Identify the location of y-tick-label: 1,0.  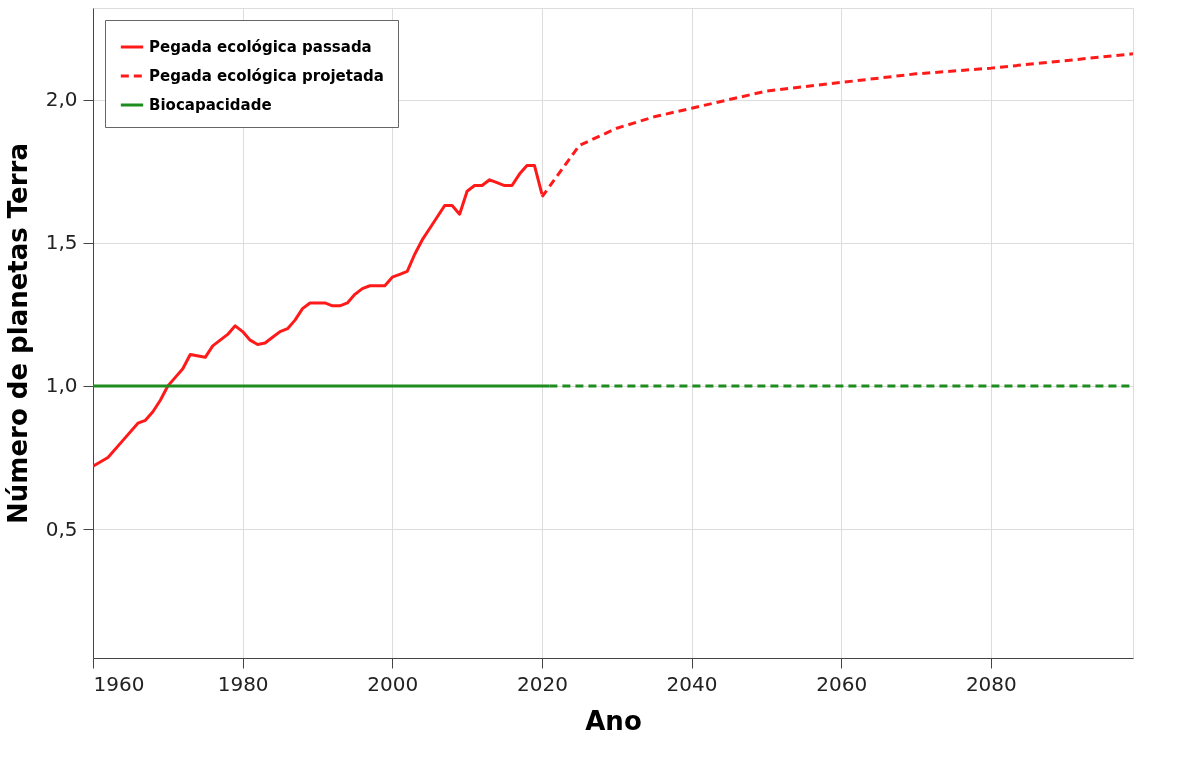
(61, 385).